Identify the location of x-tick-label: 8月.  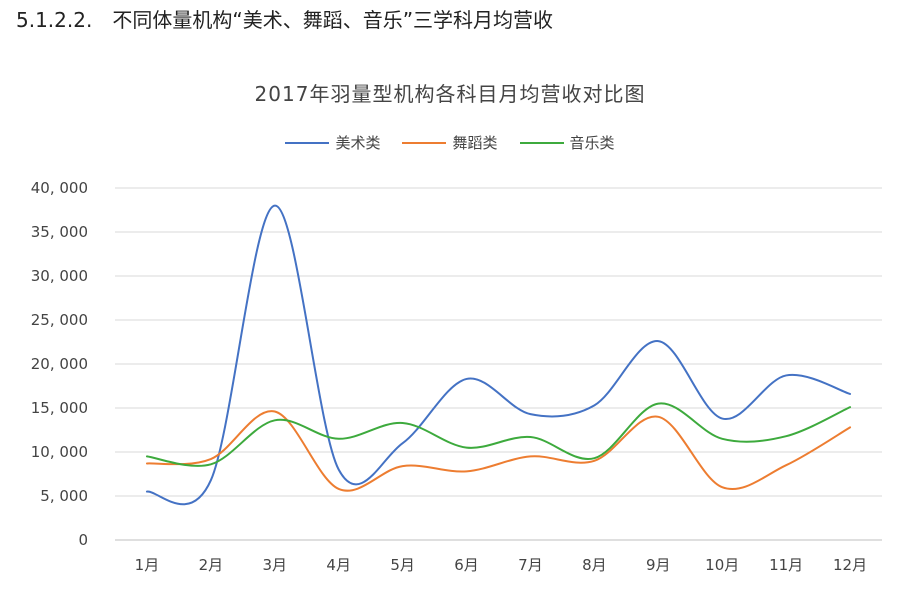
(594, 565).